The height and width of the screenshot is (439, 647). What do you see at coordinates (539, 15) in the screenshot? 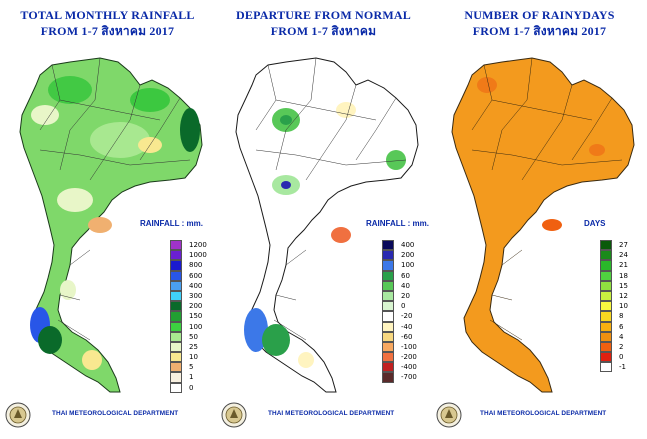
I see `panel-title: NUMBER OF RAINYDAYS` at bounding box center [539, 15].